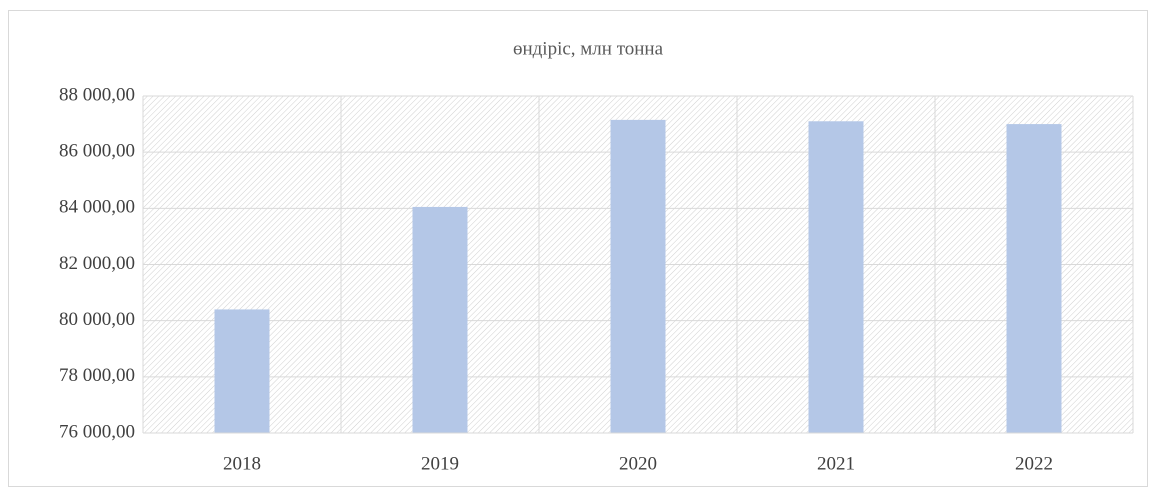 Image resolution: width=1149 pixels, height=488 pixels. Describe the element at coordinates (242, 463) in the screenshot. I see `x-tick-label: 2018` at that location.